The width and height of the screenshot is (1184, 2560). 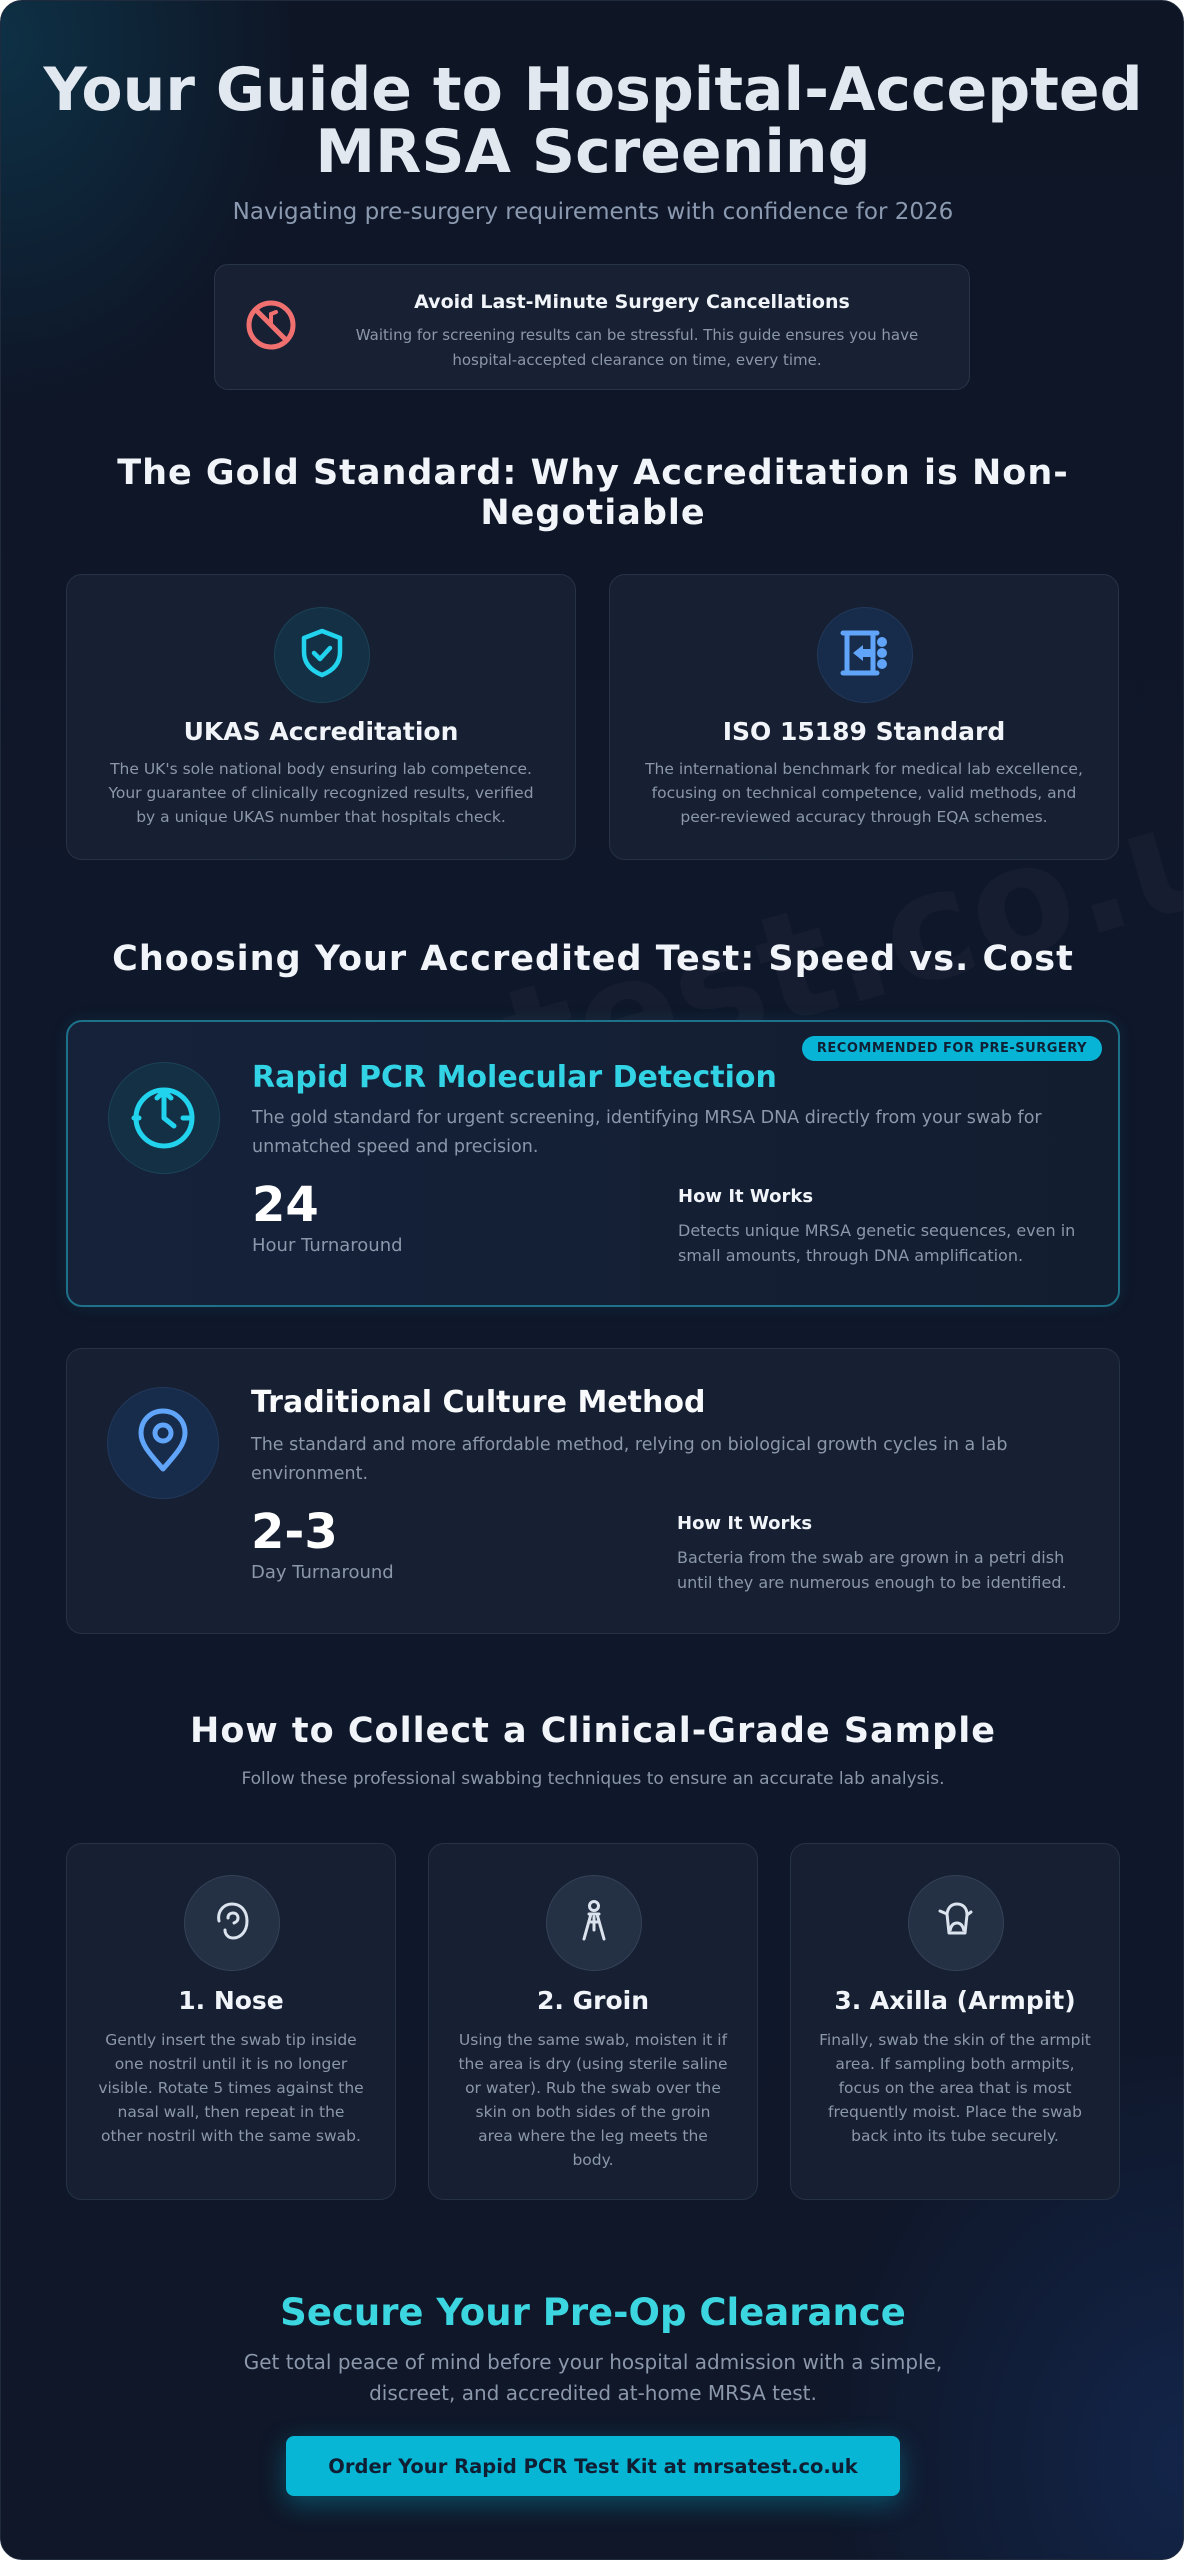 What do you see at coordinates (955, 2000) in the screenshot?
I see `step-title-armpit: 3. Axilla (Armpit)` at bounding box center [955, 2000].